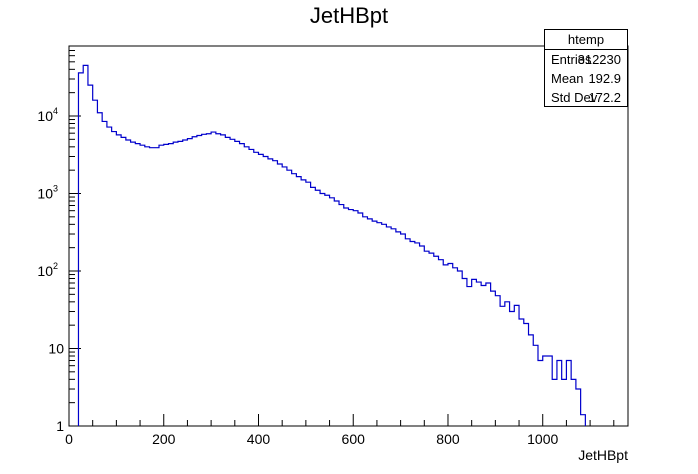  Describe the element at coordinates (604, 97) in the screenshot. I see `stats-stddev-value: 172.2` at that location.